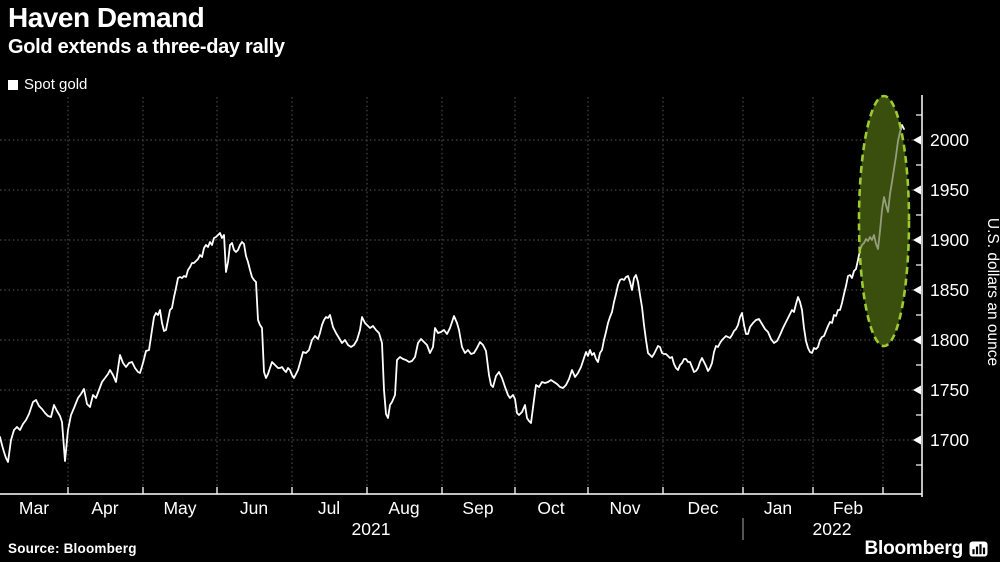 The image size is (1000, 562). What do you see at coordinates (949, 340) in the screenshot?
I see `axis-label: 1800` at bounding box center [949, 340].